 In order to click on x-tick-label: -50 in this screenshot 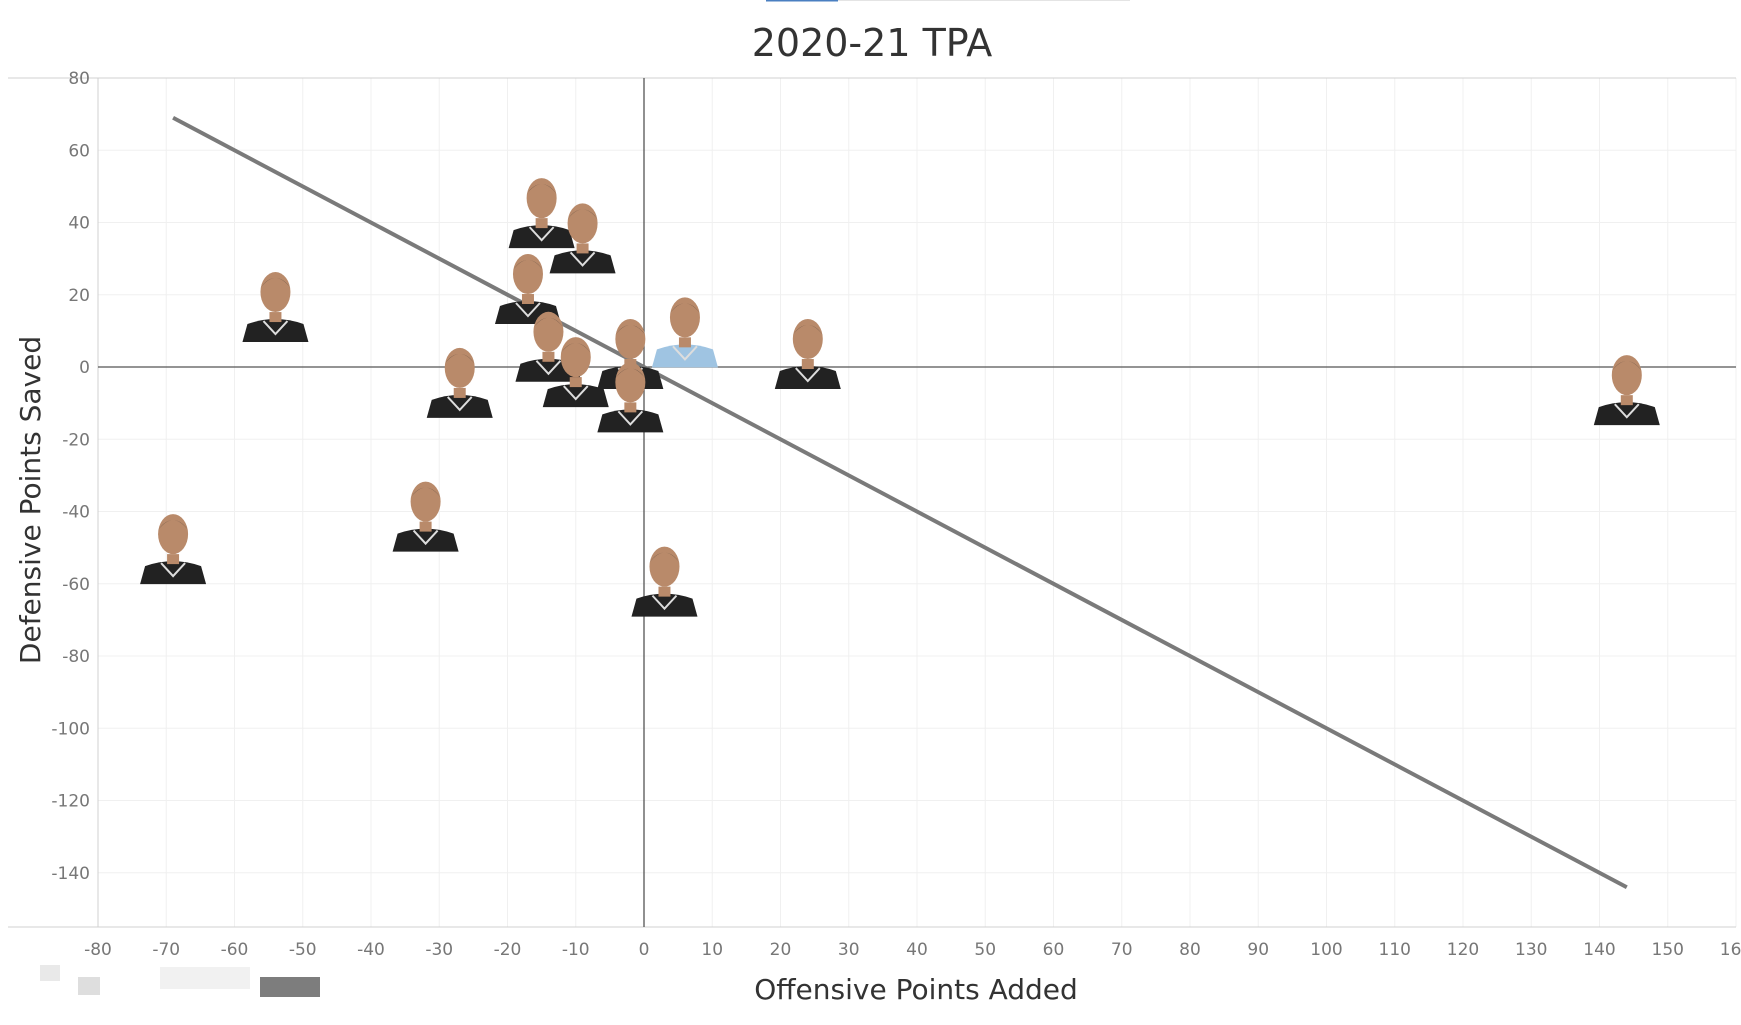, I will do `click(303, 950)`.